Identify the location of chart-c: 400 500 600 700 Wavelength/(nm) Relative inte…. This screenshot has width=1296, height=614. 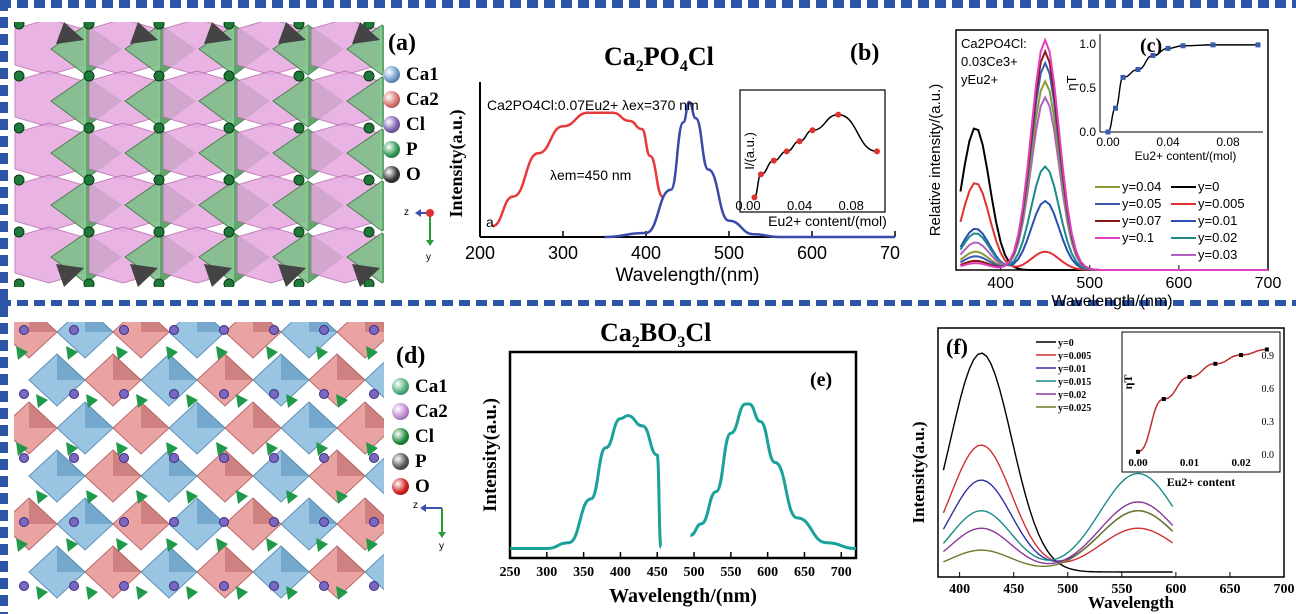
(1104, 169).